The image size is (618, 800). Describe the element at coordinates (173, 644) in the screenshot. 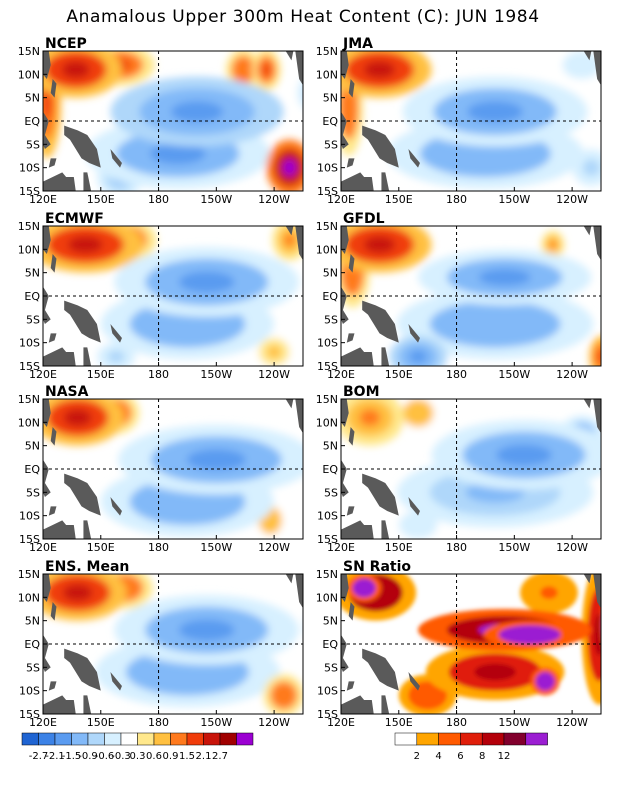

I see `panel-ens-field` at that location.